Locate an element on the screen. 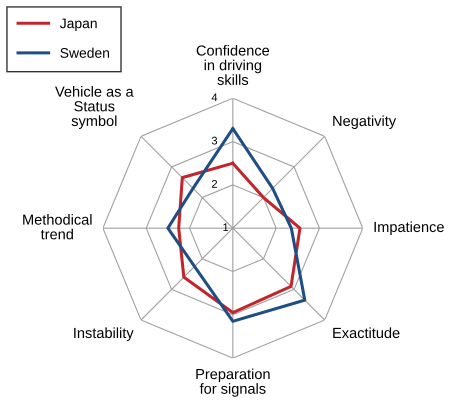 This screenshot has width=453, height=406. spoke-label: Methodical trend is located at coordinates (57, 227).